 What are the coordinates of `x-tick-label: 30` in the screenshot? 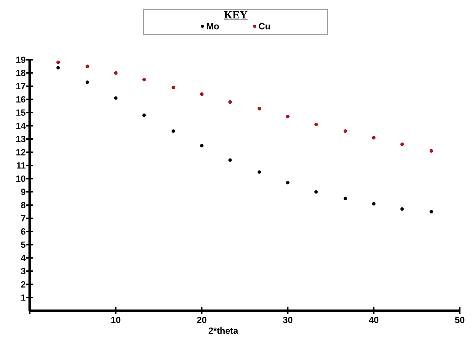 It's located at (288, 320).